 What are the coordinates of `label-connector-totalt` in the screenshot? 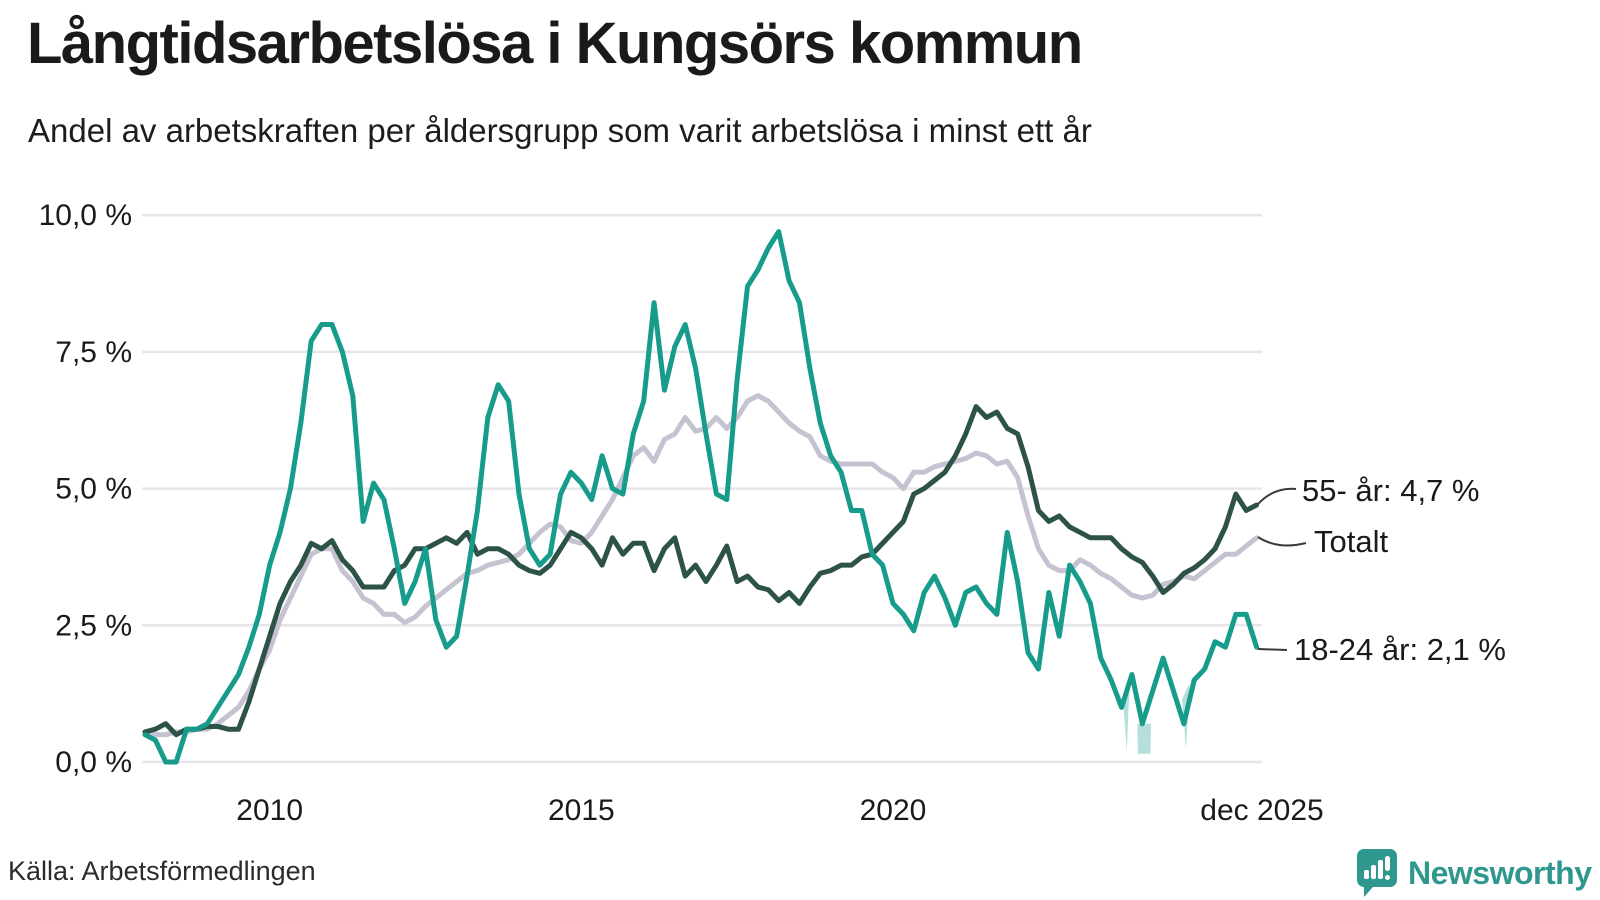 It's located at (1282, 541).